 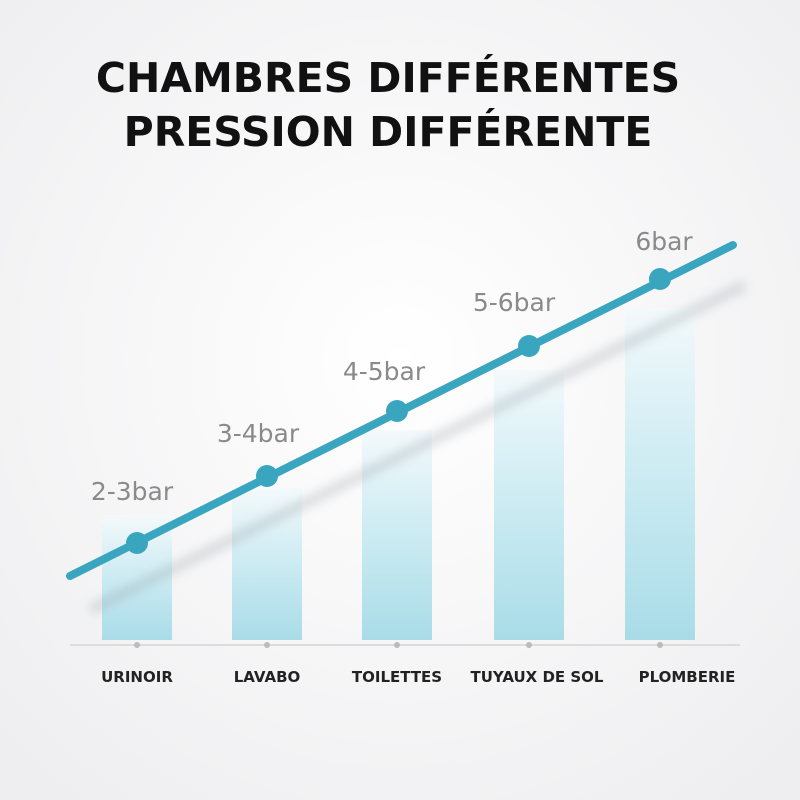 I want to click on title-line: PRESSION DIFFÉRENTE, so click(x=388, y=132).